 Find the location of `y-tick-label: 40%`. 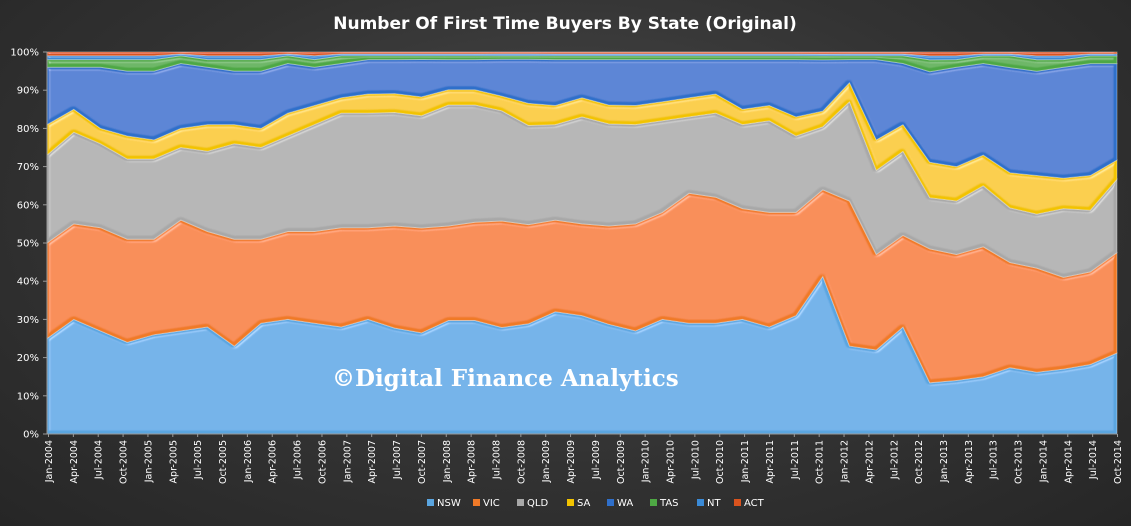

y-tick-label: 40% is located at coordinates (28, 282).